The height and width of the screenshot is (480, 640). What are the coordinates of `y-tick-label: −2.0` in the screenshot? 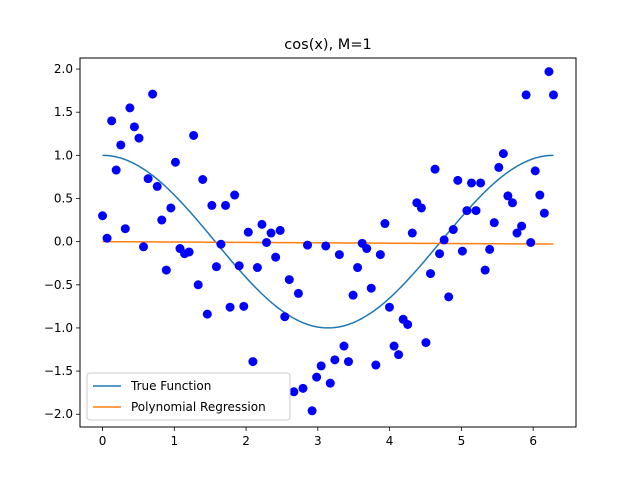 It's located at (58, 414).